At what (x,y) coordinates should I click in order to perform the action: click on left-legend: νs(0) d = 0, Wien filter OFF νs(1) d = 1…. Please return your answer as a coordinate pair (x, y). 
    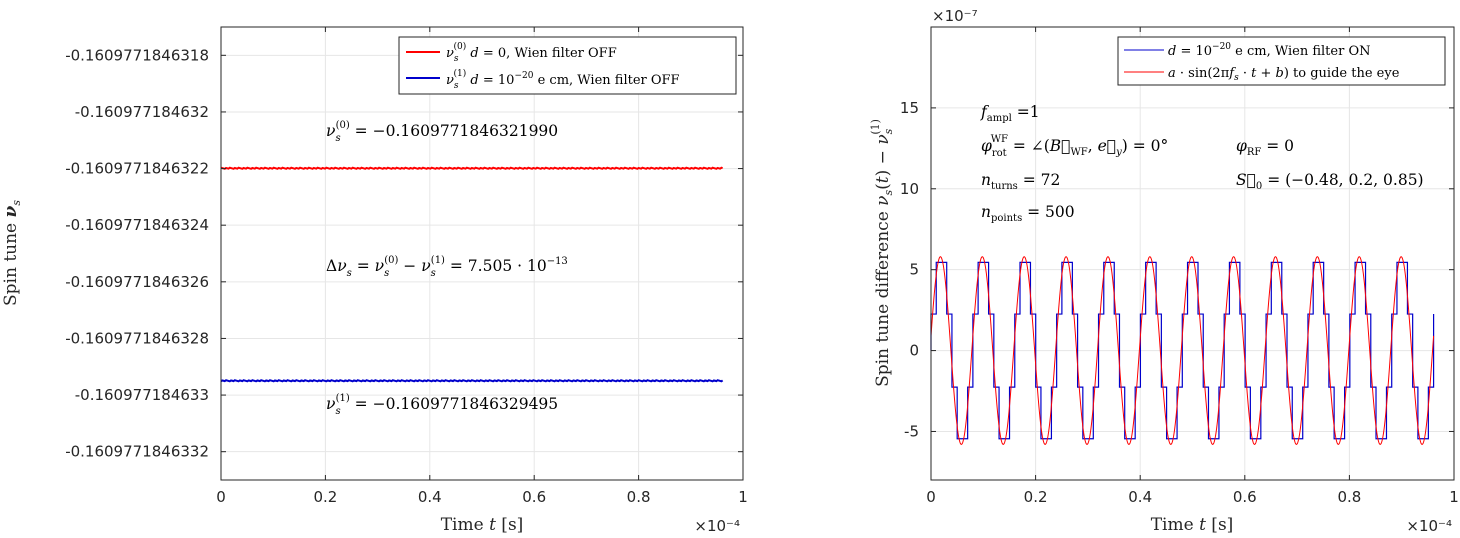
    Looking at the image, I should click on (567, 65).